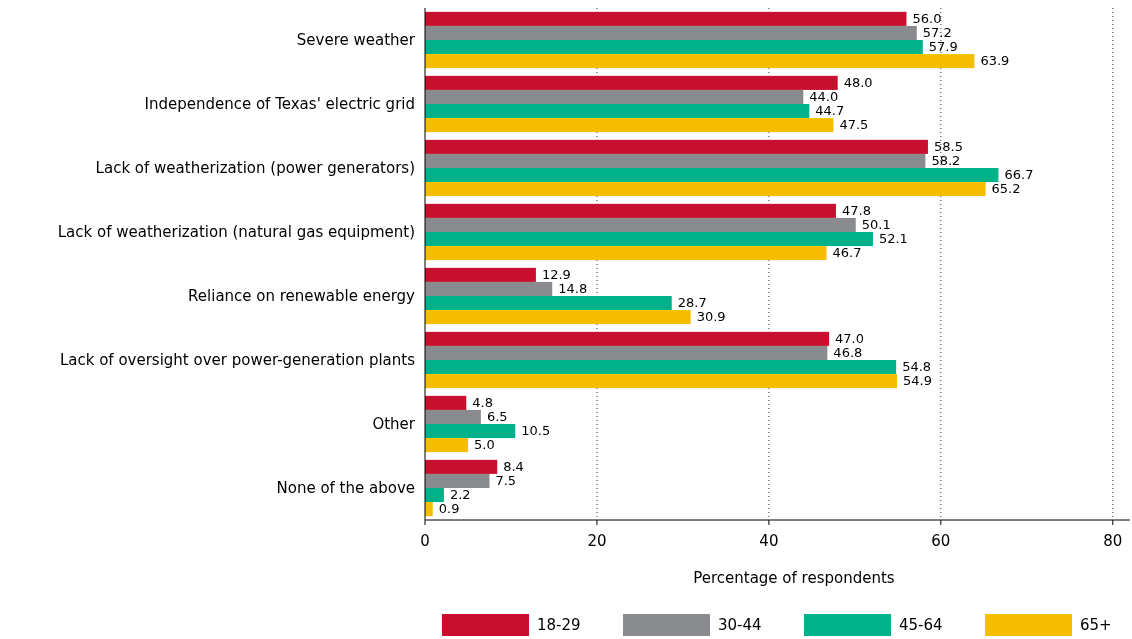 The width and height of the screenshot is (1132, 639). I want to click on data-label: 0.9, so click(449, 509).